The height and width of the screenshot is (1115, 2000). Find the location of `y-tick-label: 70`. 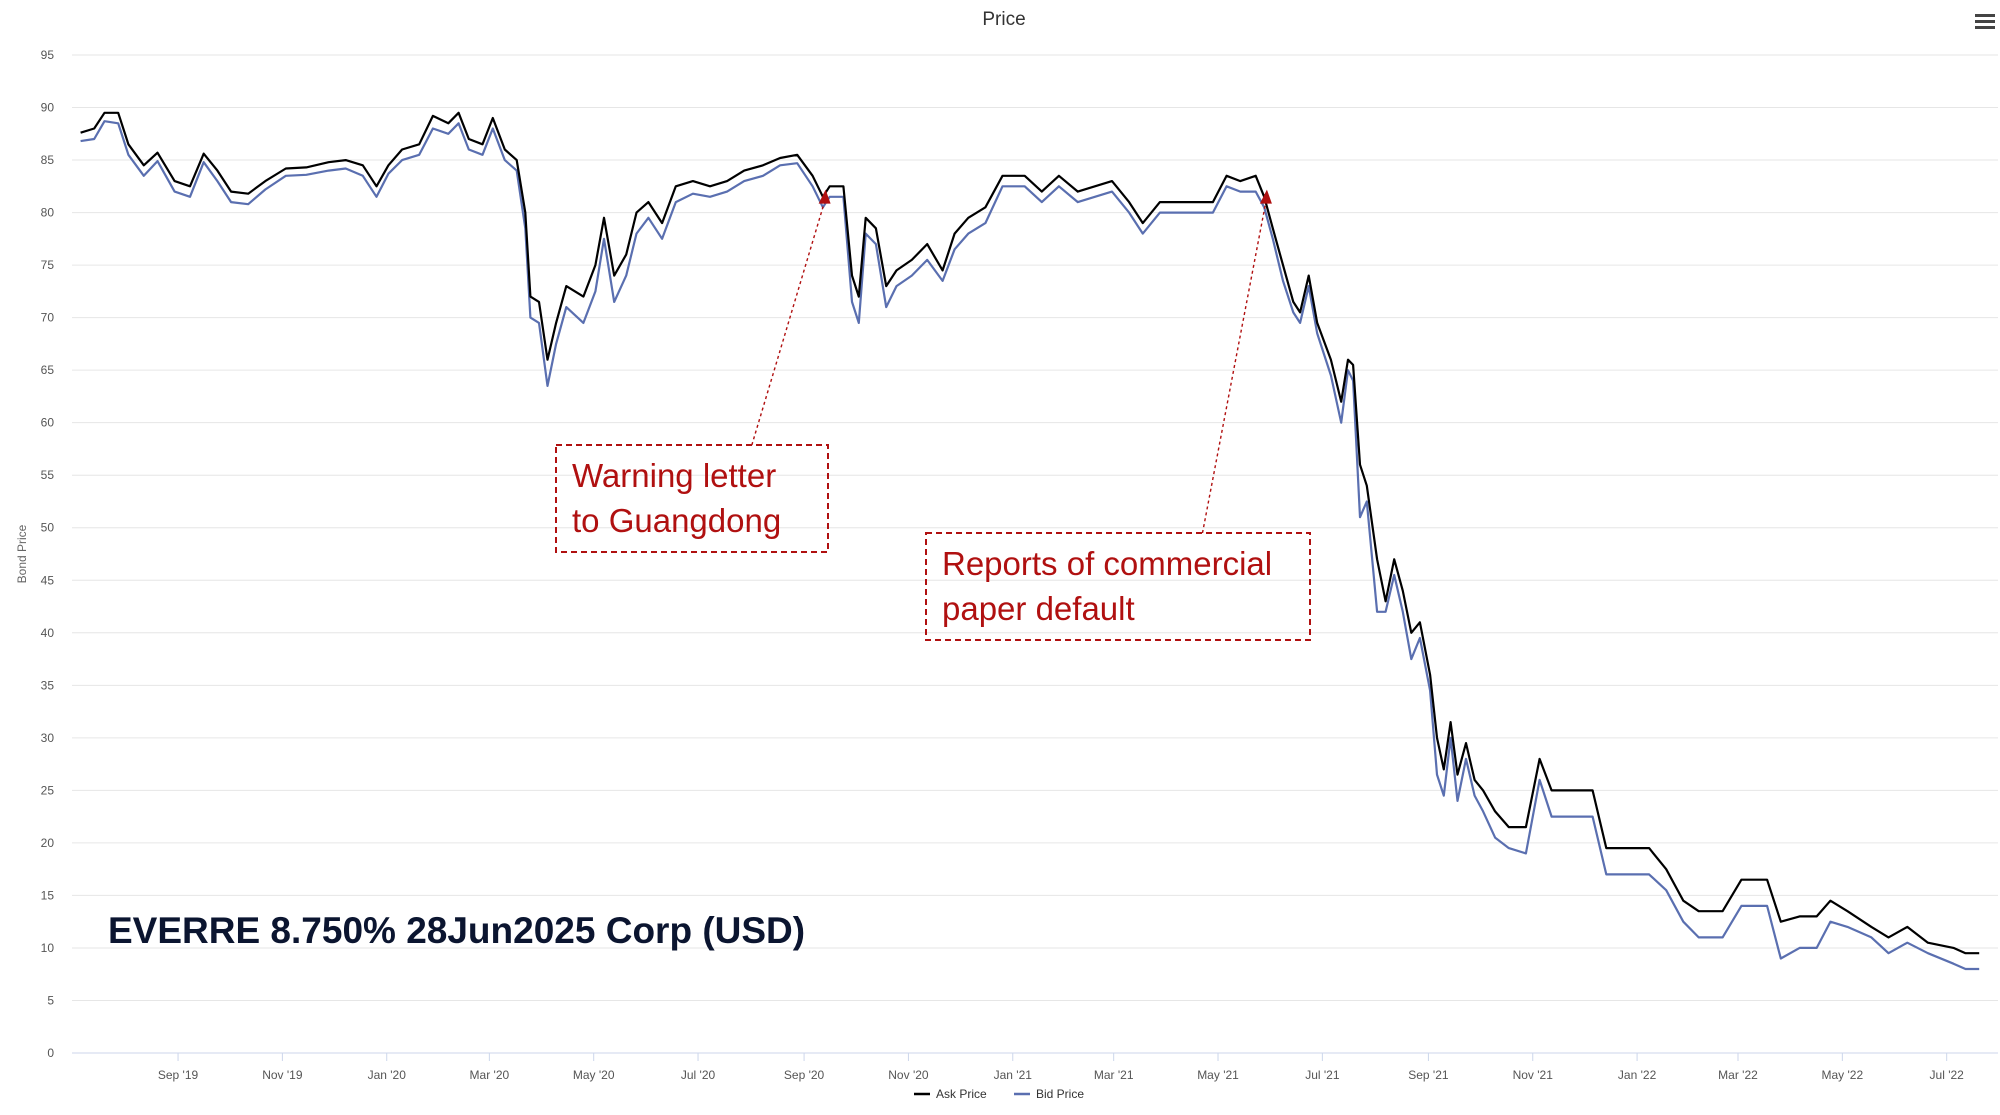

y-tick-label: 70 is located at coordinates (48, 318).